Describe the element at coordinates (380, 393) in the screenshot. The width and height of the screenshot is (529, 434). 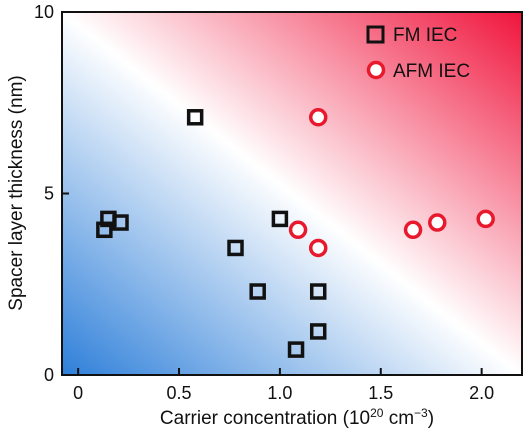
I see `x-tick-label: 1.5` at that location.